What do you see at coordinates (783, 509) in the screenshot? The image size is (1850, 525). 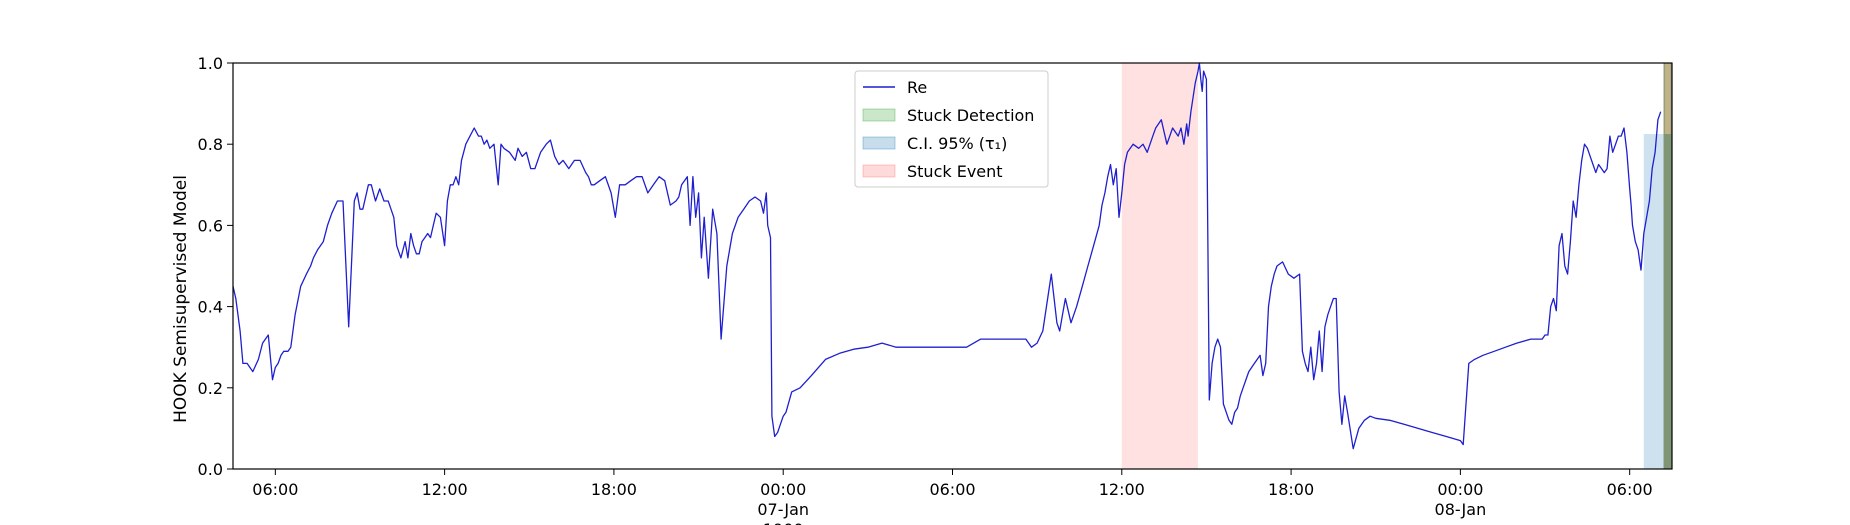 I see `x-tick-label: 07-Jan` at bounding box center [783, 509].